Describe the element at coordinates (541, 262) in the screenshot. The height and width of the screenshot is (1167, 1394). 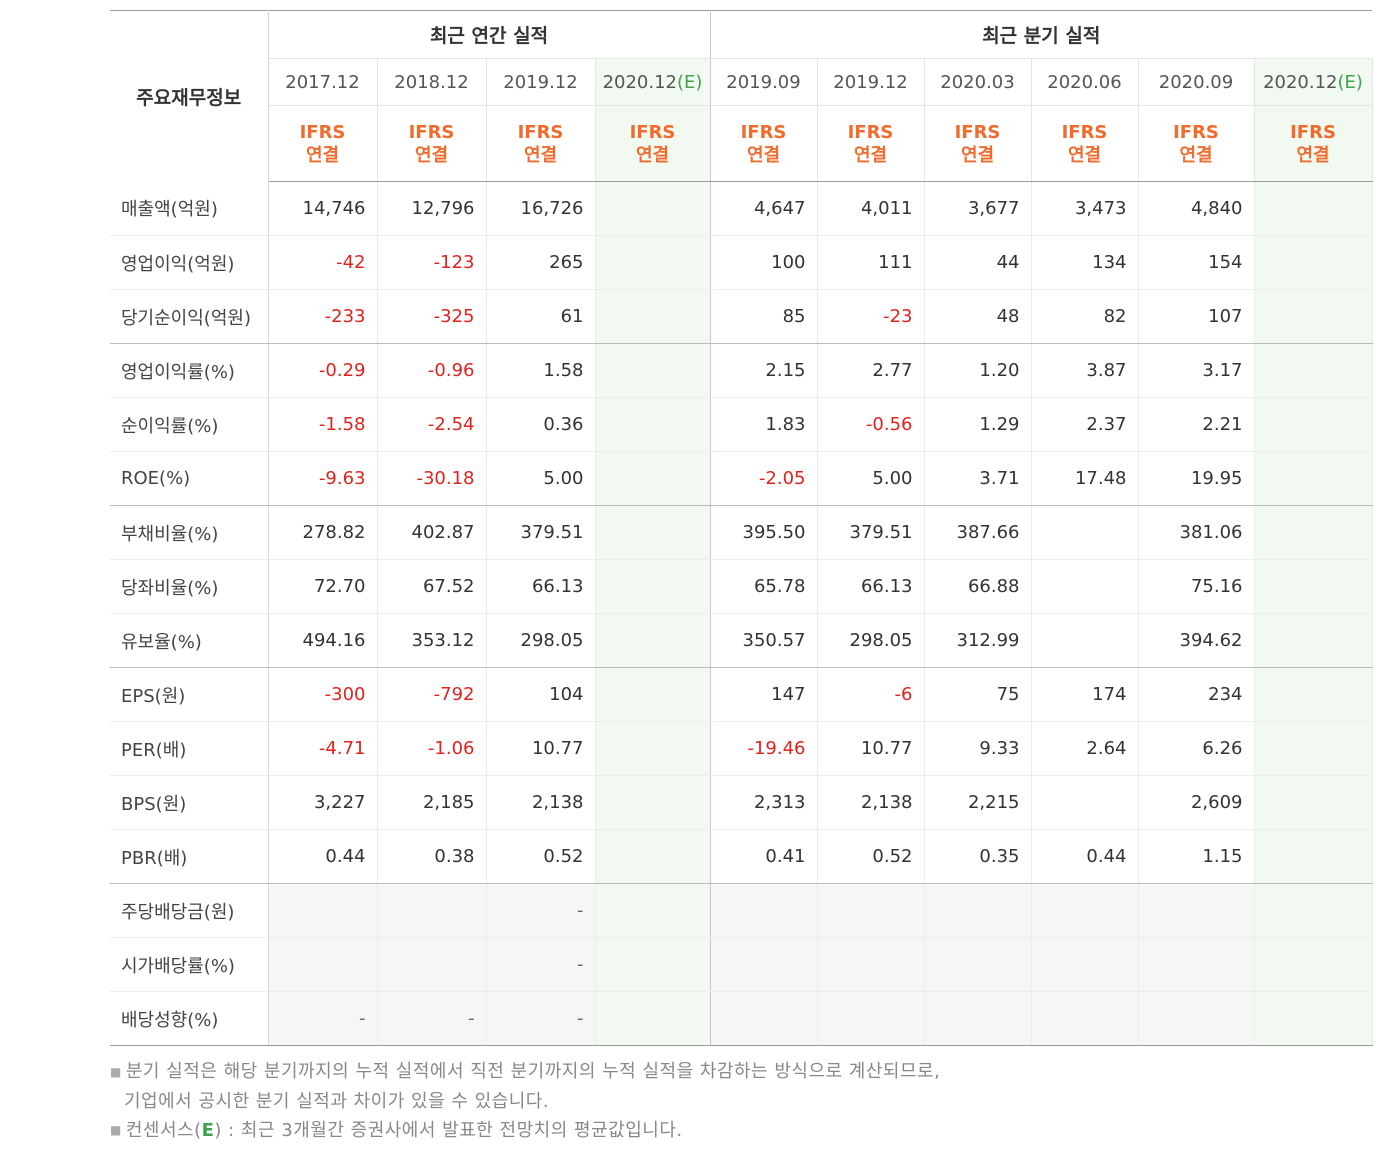
I see `table-cell: 265` at that location.